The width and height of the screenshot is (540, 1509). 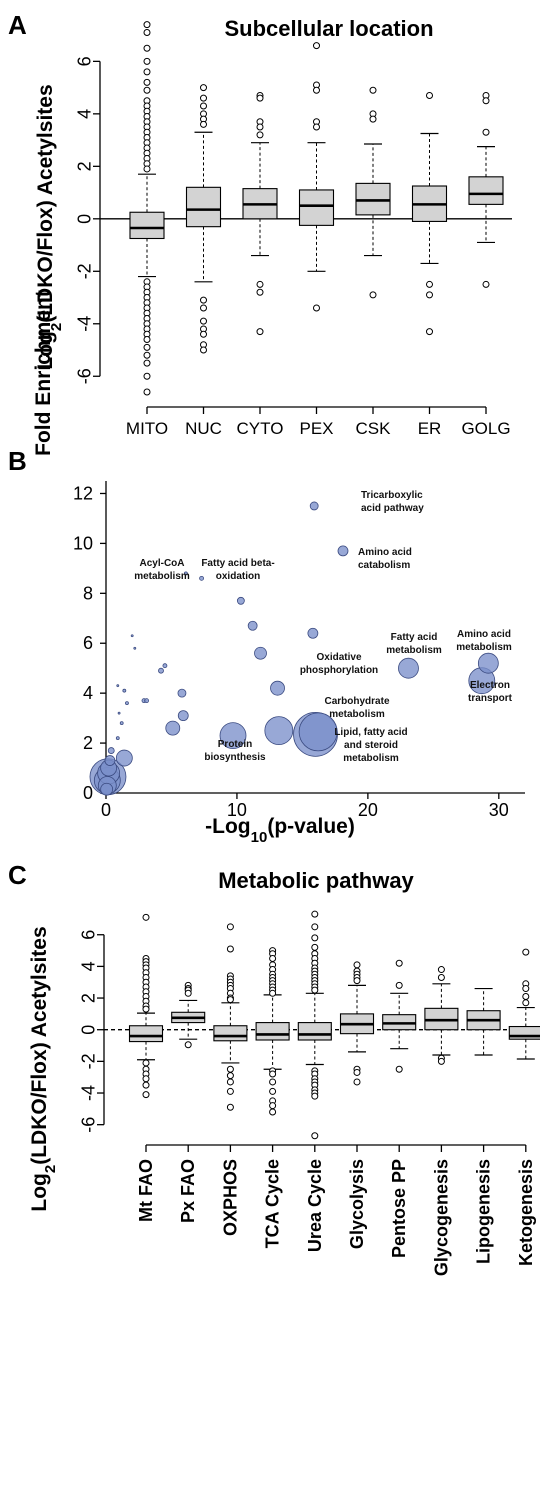 I want to click on x-tick-label: Ketogenesis, so click(x=526, y=1212).